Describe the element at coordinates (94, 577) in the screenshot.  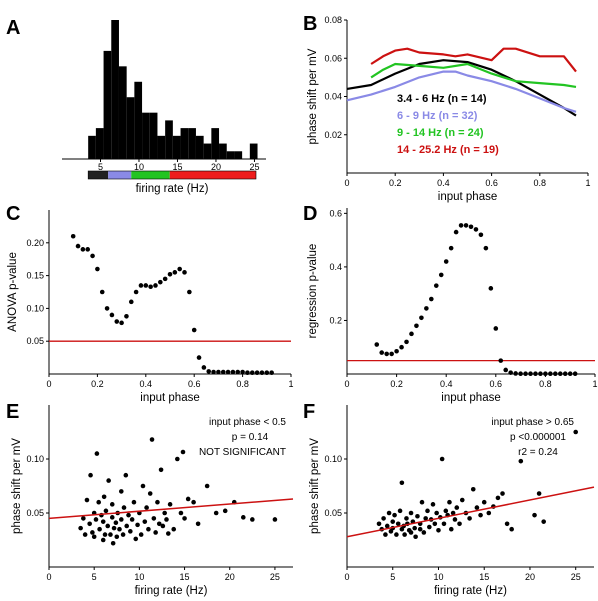
I see `x-tick-label: 5` at that location.